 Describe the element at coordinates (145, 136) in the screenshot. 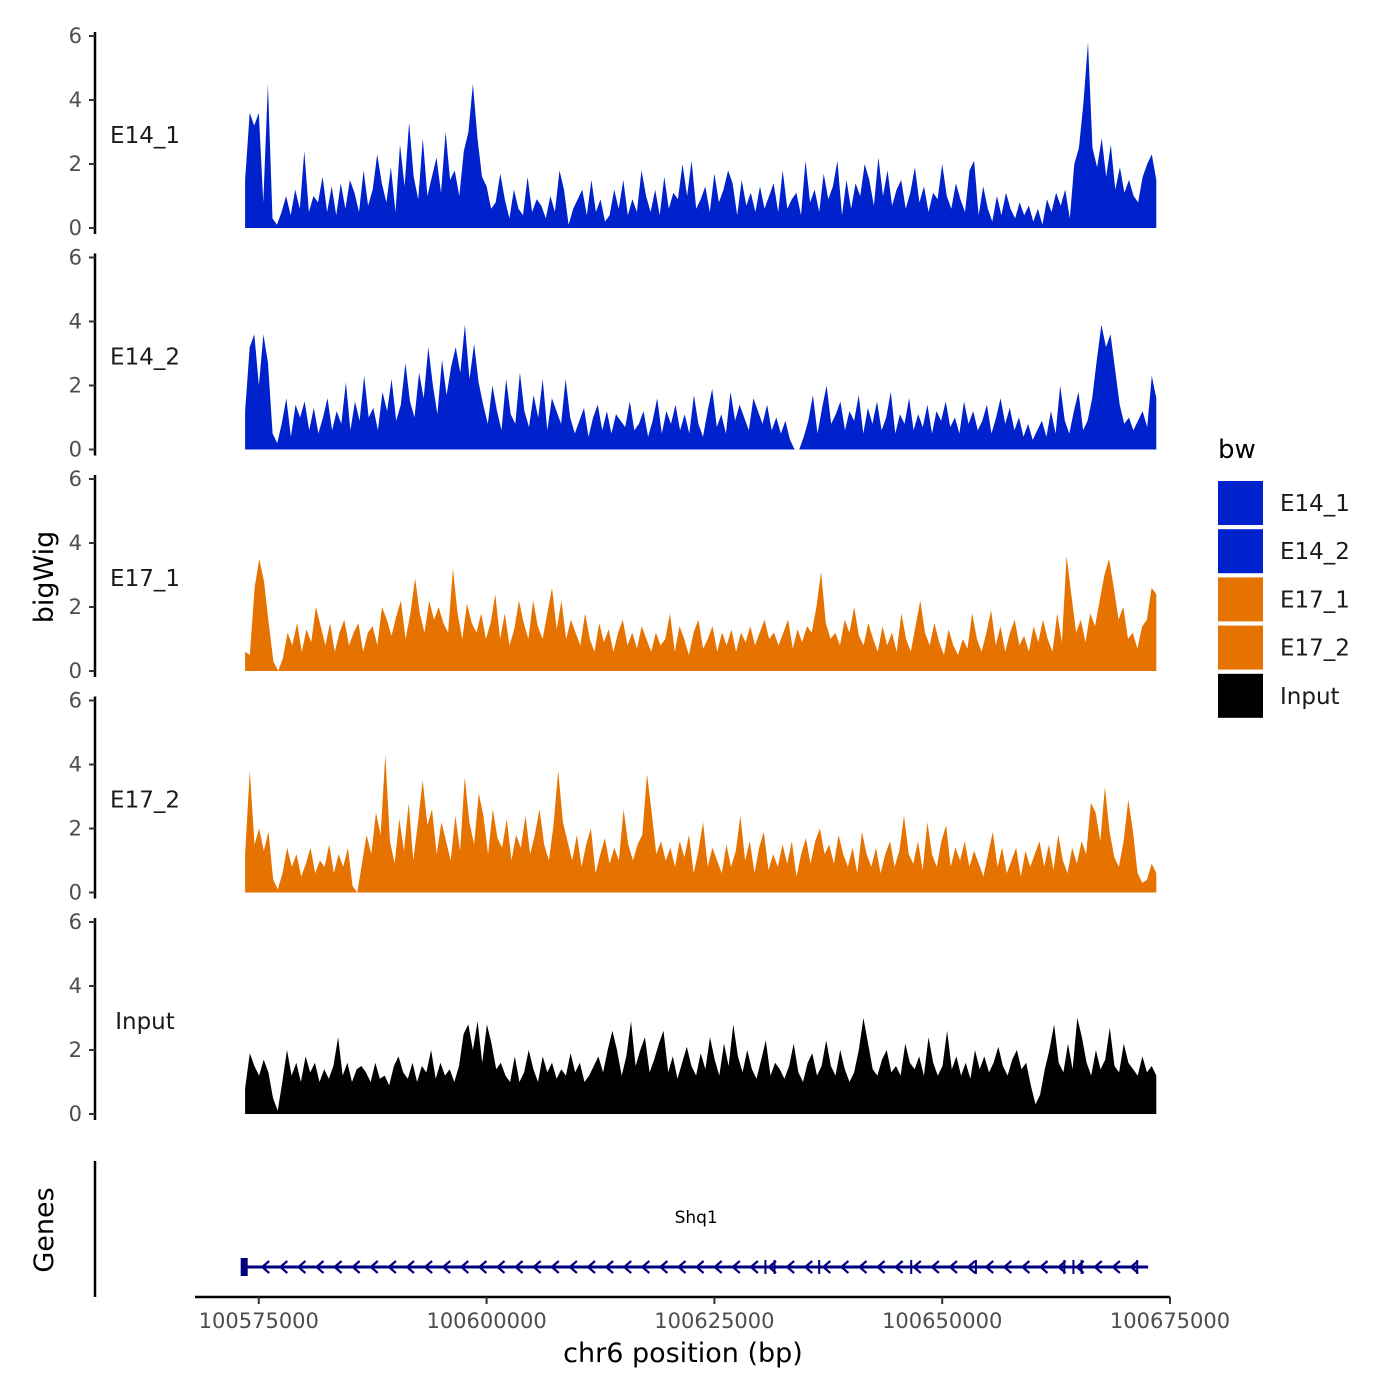

I see `track-label: E14_1` at that location.